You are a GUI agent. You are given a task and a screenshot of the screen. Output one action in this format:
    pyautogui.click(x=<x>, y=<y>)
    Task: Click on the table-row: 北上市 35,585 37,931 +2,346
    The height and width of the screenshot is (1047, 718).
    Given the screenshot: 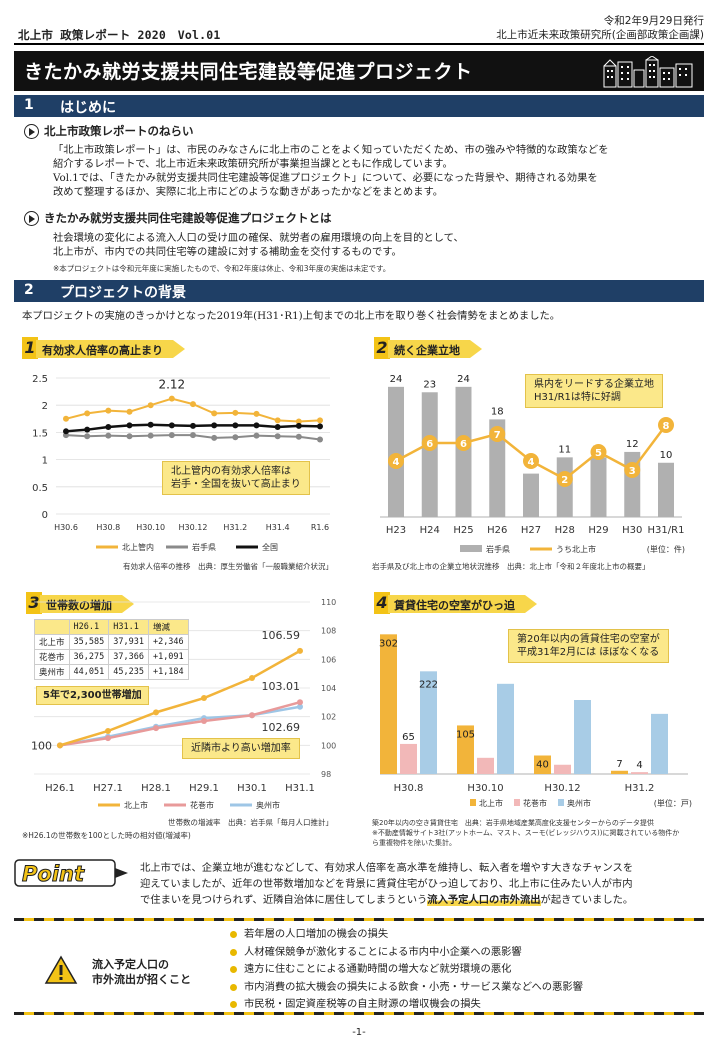 What is the action you would take?
    pyautogui.click(x=111, y=642)
    